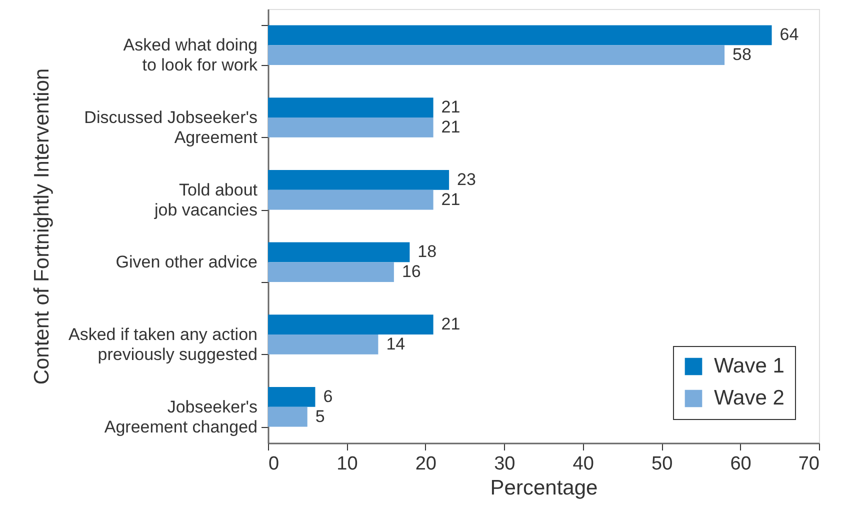 This screenshot has width=845, height=510. Describe the element at coordinates (583, 464) in the screenshot. I see `x-tick-label: 40` at that location.